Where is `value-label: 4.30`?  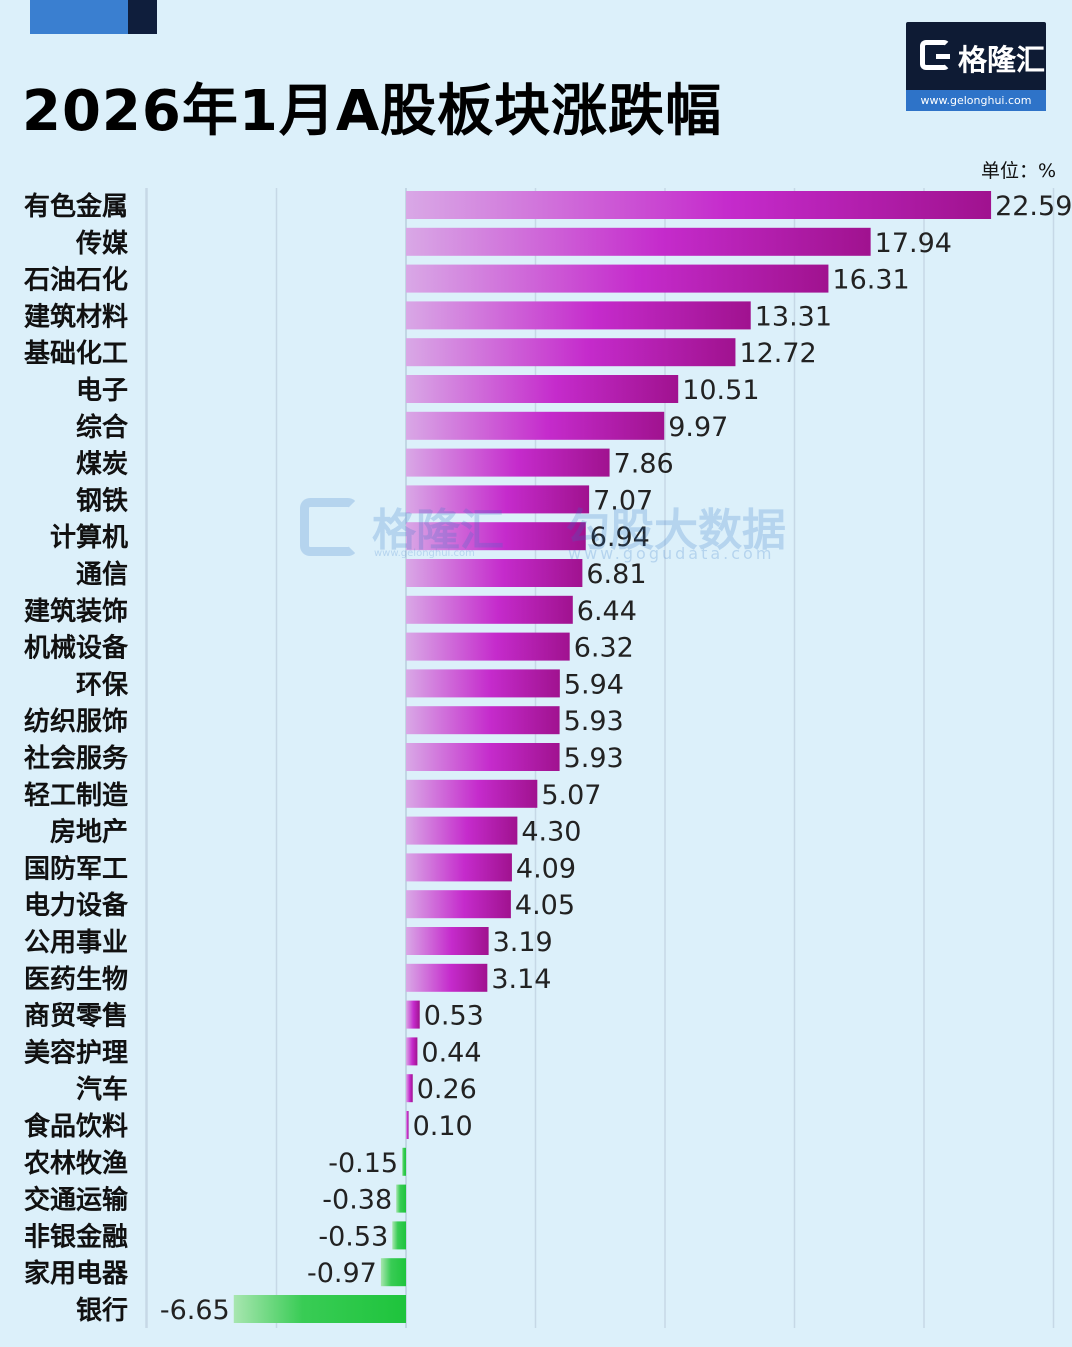 value-label: 4.30 is located at coordinates (551, 832).